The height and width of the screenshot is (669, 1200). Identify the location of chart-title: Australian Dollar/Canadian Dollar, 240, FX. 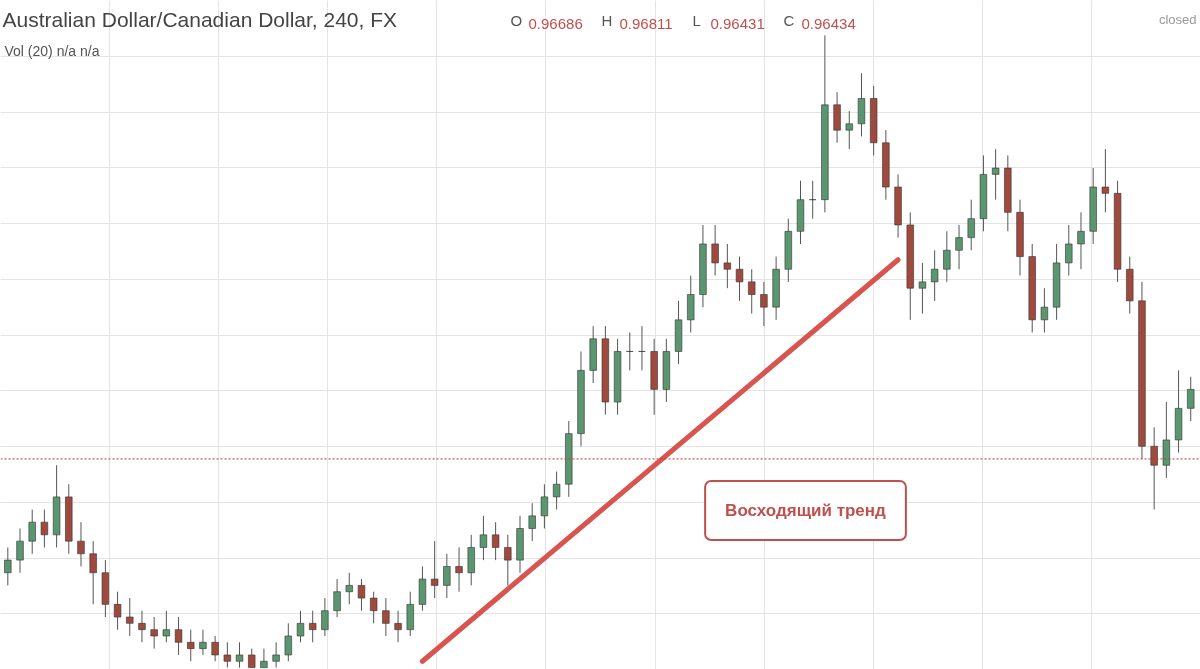
(200, 19).